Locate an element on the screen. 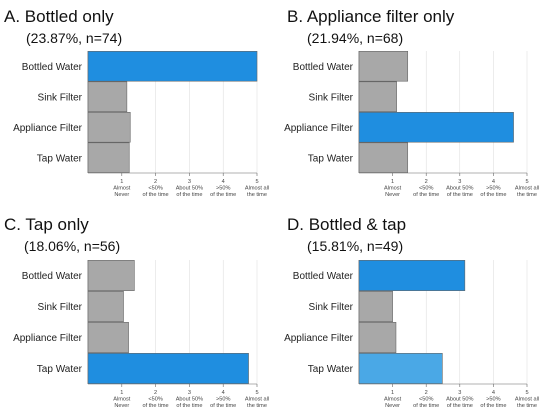 The width and height of the screenshot is (550, 419). panel-subtitle: (21.94%, n=68) is located at coordinates (355, 38).